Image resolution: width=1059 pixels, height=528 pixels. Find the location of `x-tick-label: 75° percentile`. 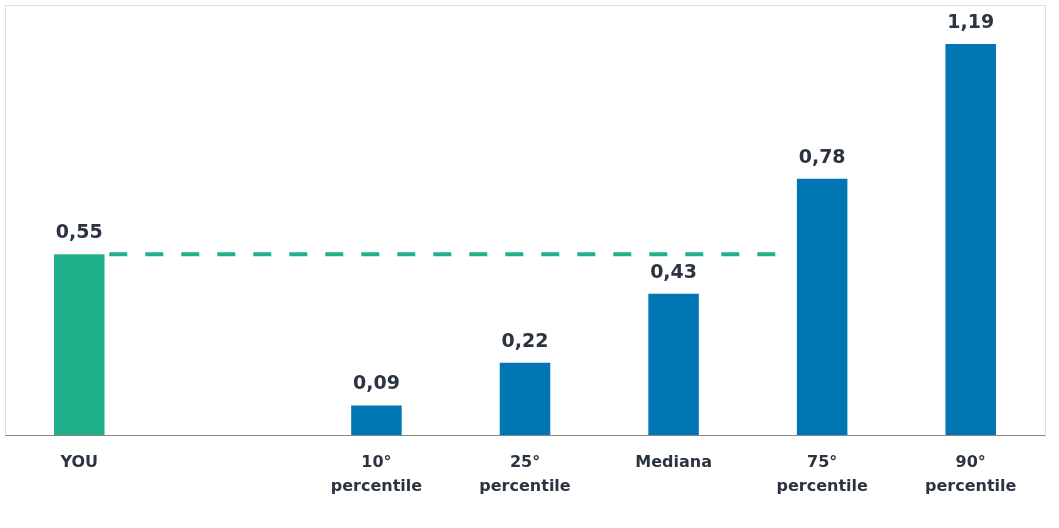

x-tick-label: 75° percentile is located at coordinates (822, 473).